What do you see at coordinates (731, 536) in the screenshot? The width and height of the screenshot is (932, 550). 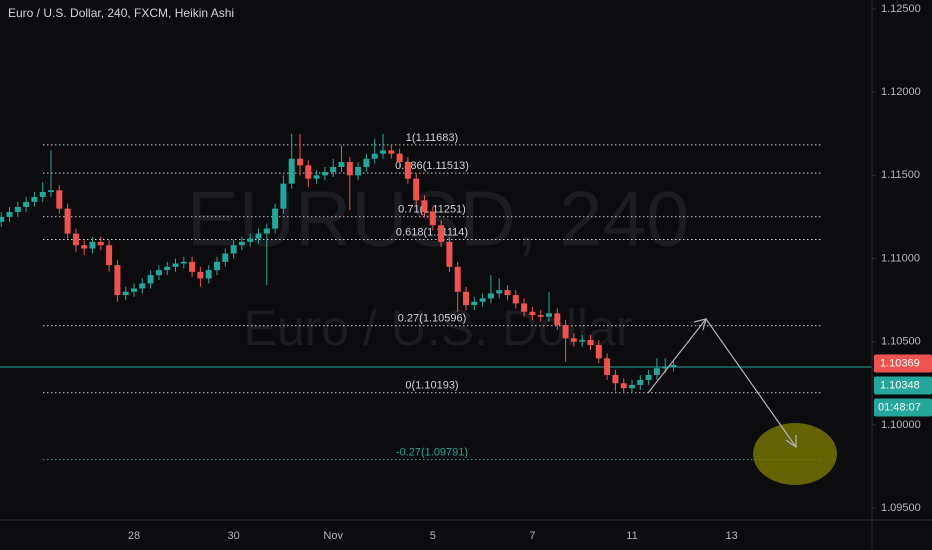 I see `x-tick-label: 13` at bounding box center [731, 536].